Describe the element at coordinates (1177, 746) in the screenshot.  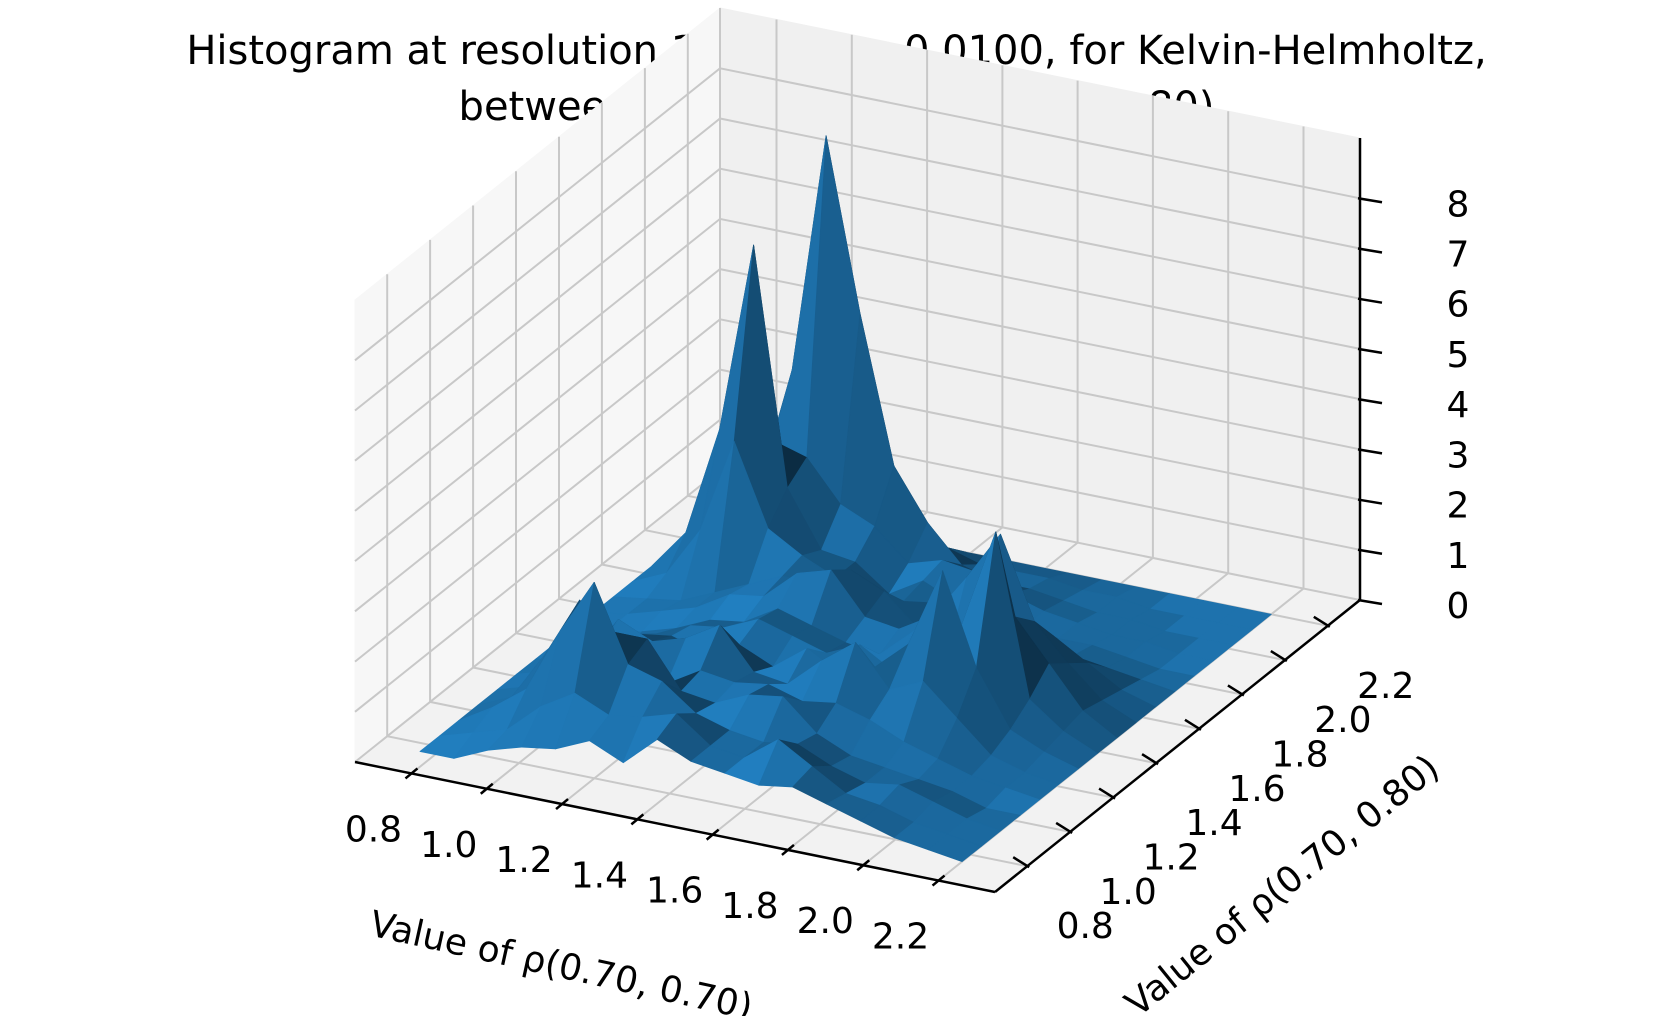
I see `y-axis-line` at that location.